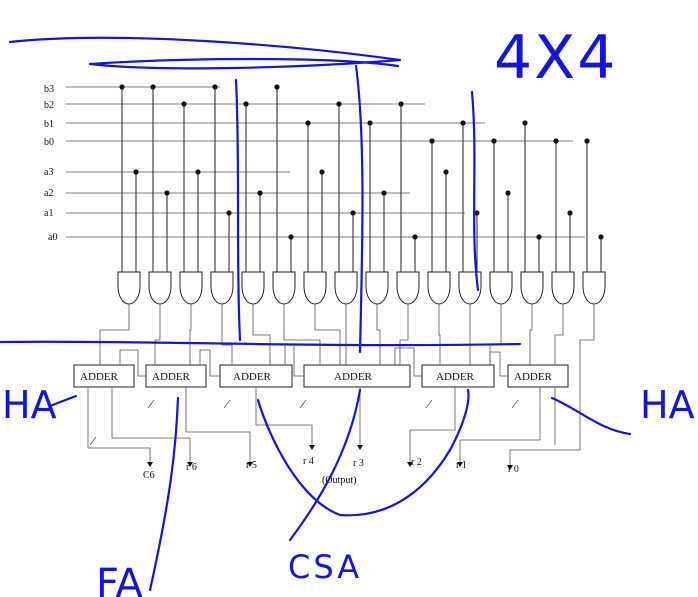 The width and height of the screenshot is (698, 597). I want to click on output-r3: r 3, so click(358, 463).